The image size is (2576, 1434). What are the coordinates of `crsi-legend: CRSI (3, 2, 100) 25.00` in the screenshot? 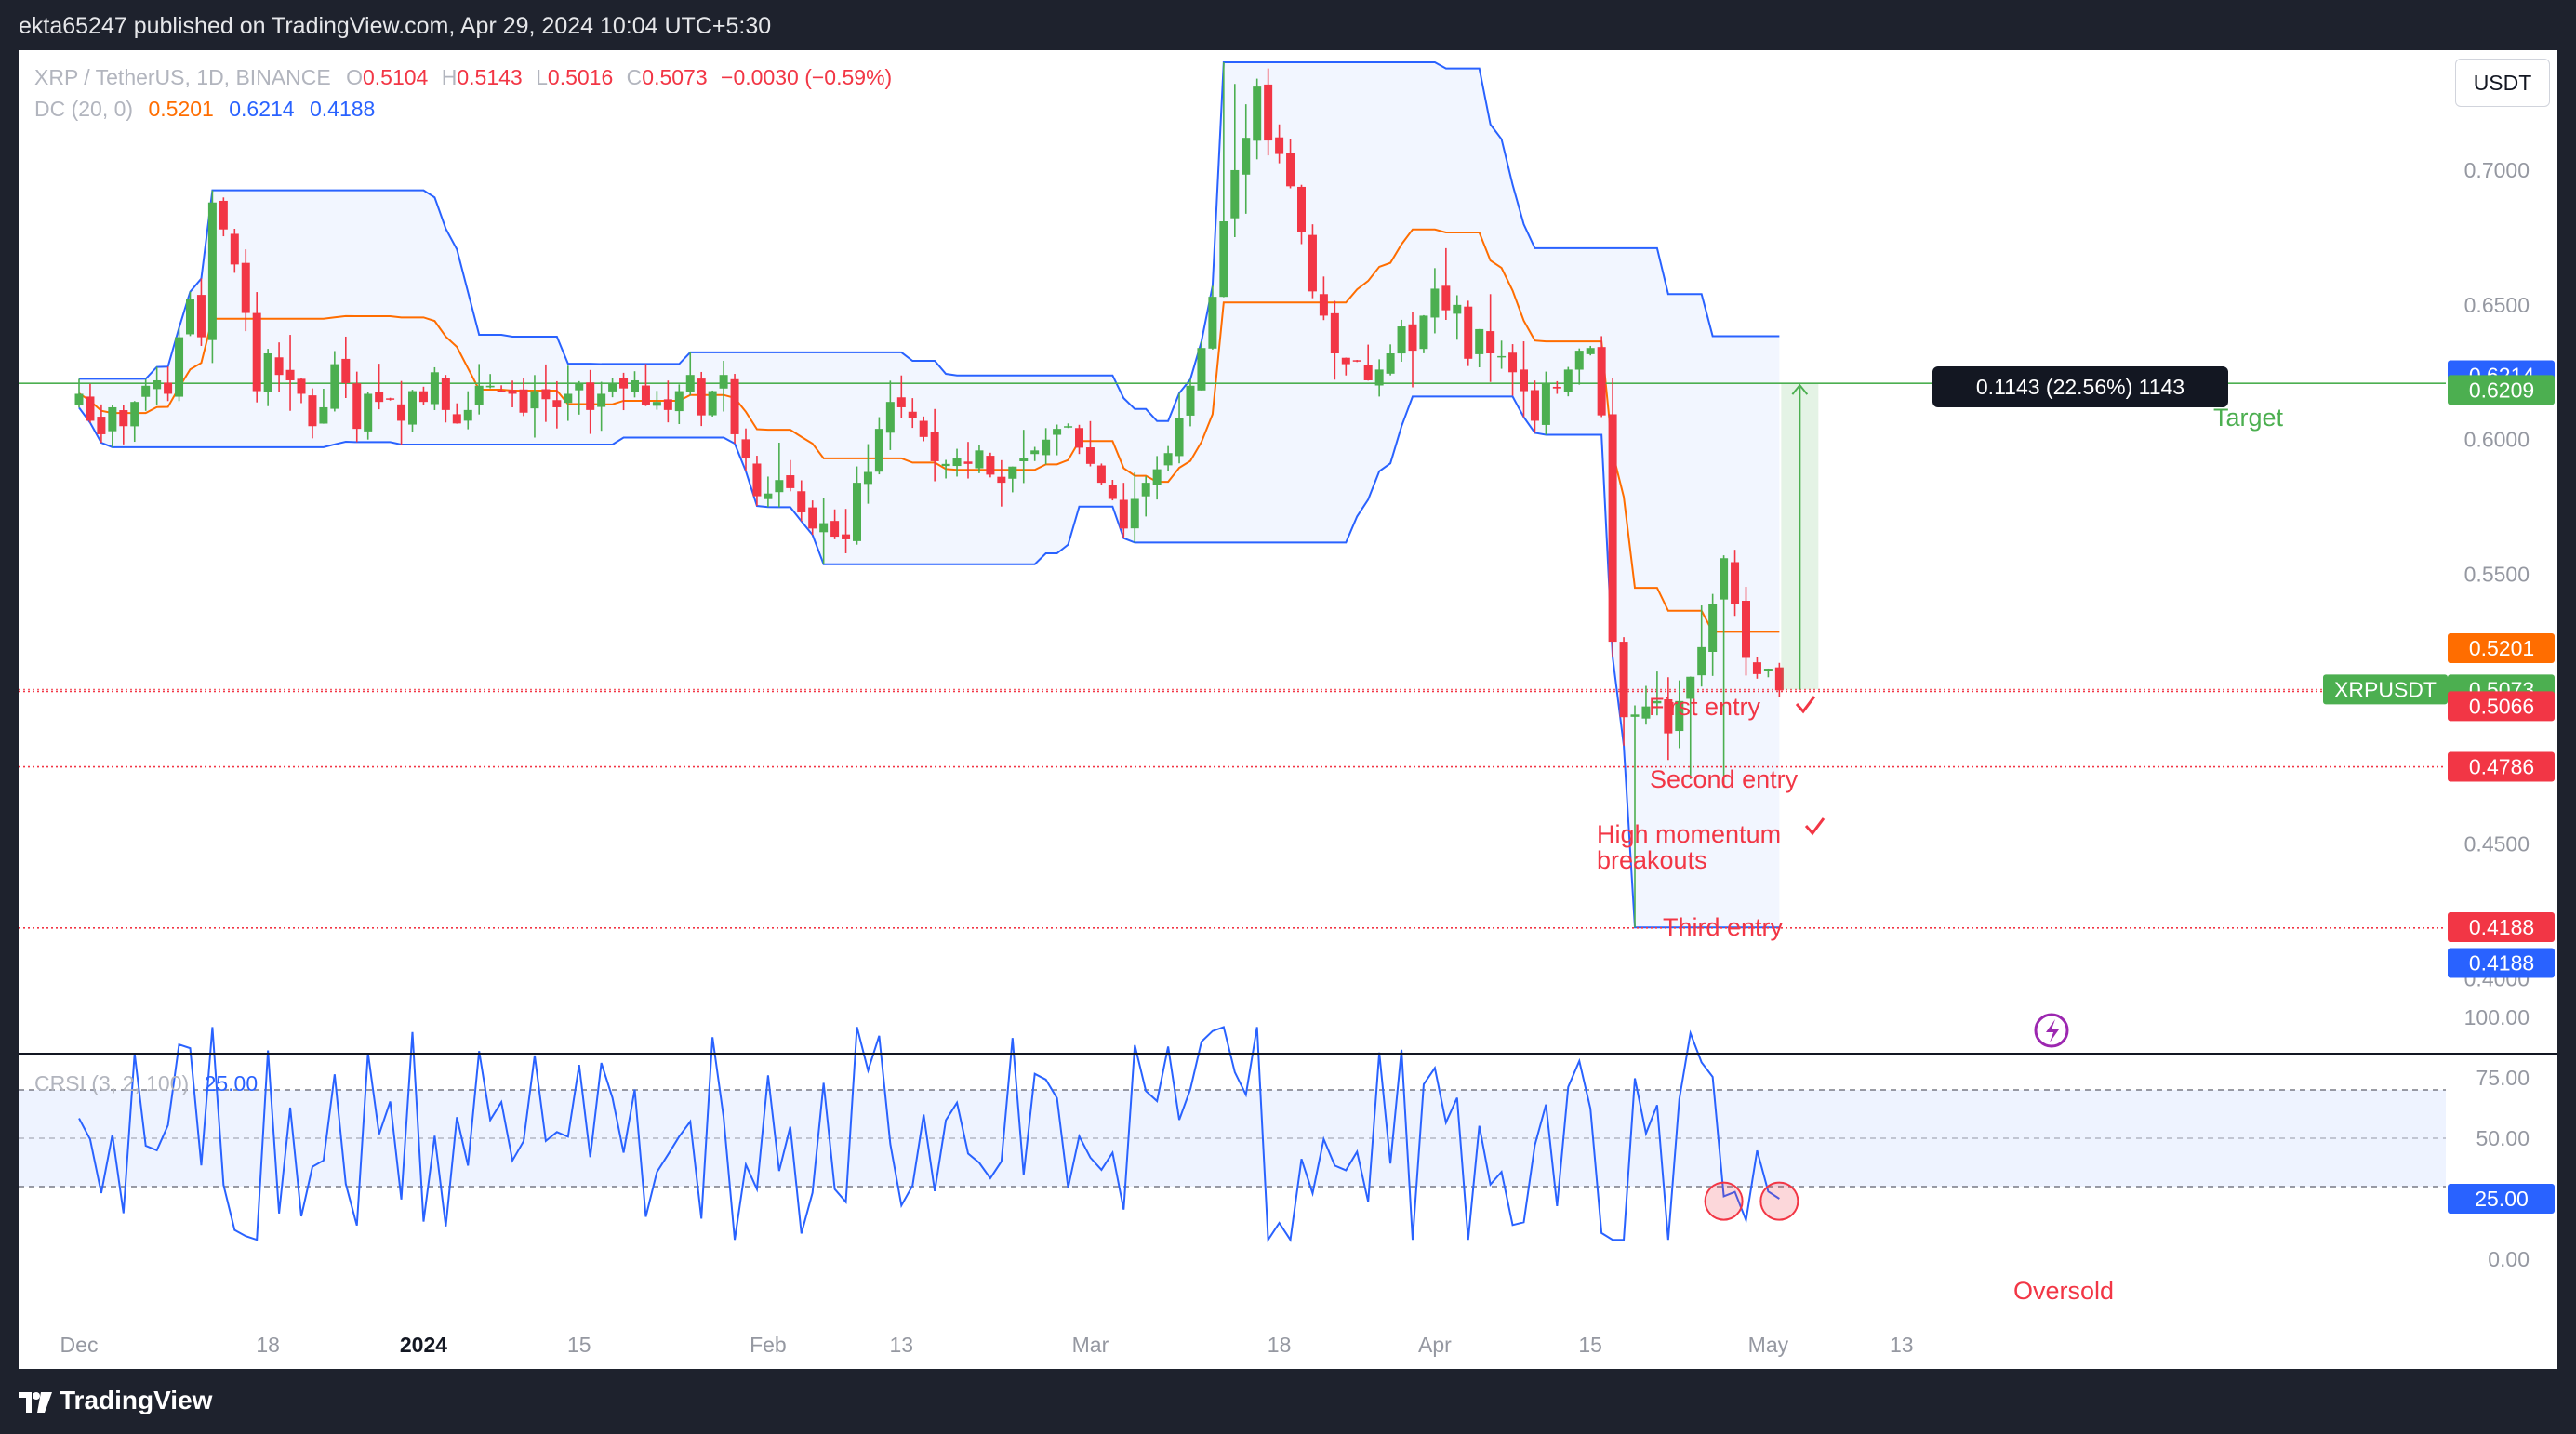 It's located at (146, 1083).